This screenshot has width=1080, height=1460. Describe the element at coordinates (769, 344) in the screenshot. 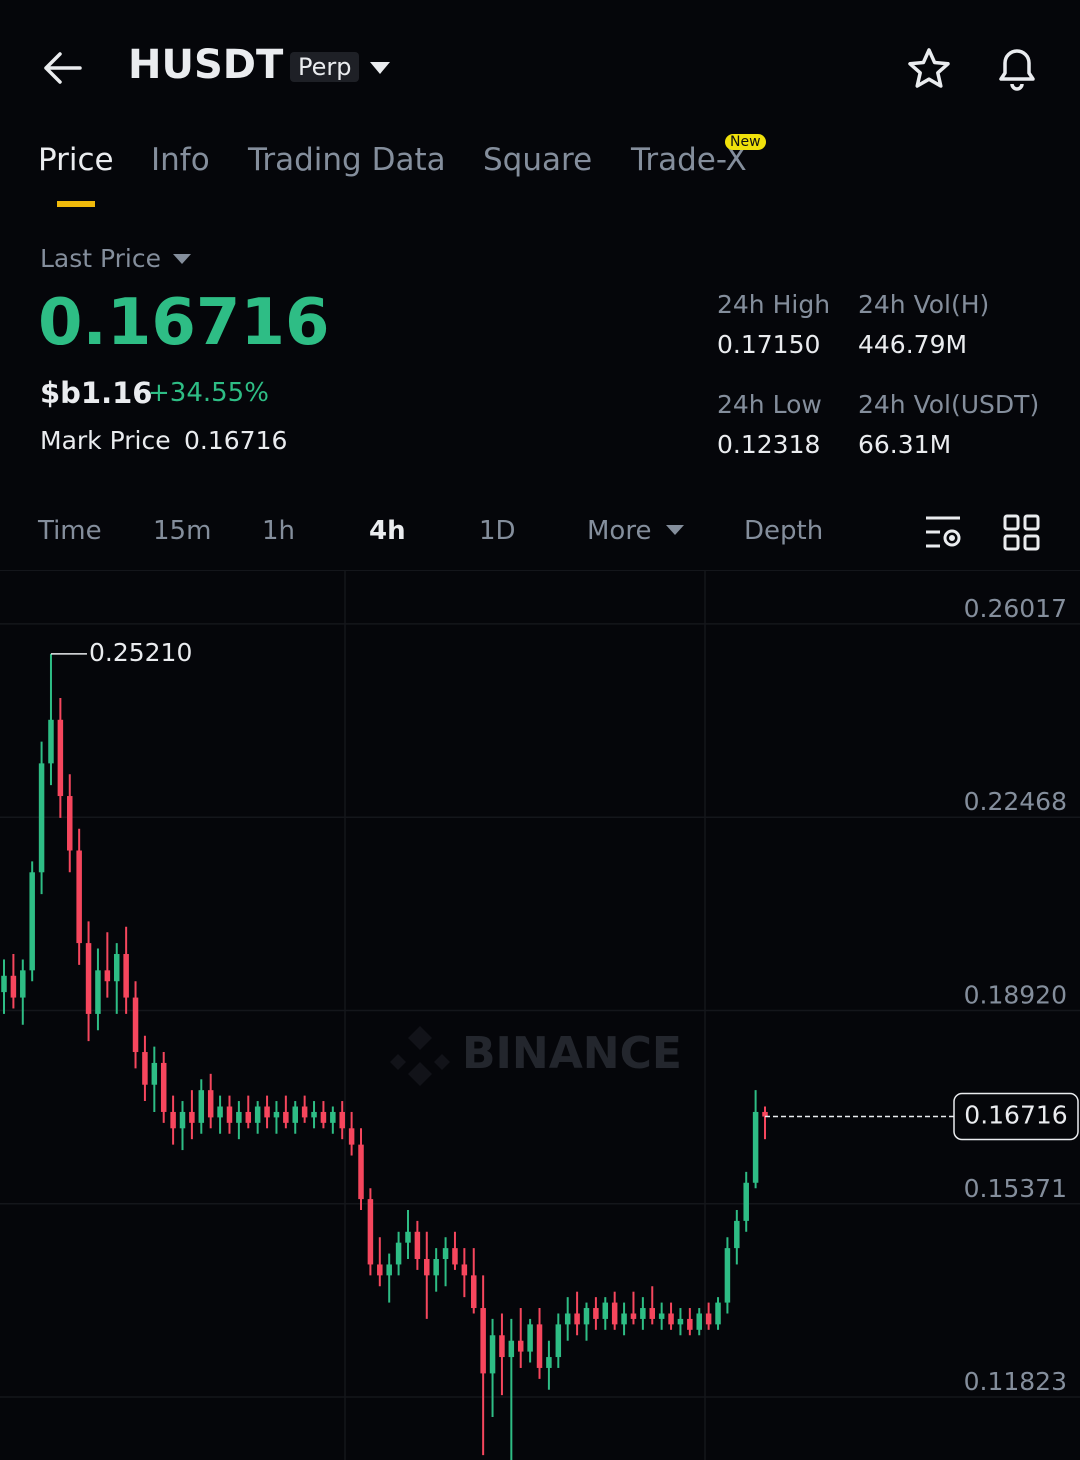

I see `stat-value: 0.17150` at that location.